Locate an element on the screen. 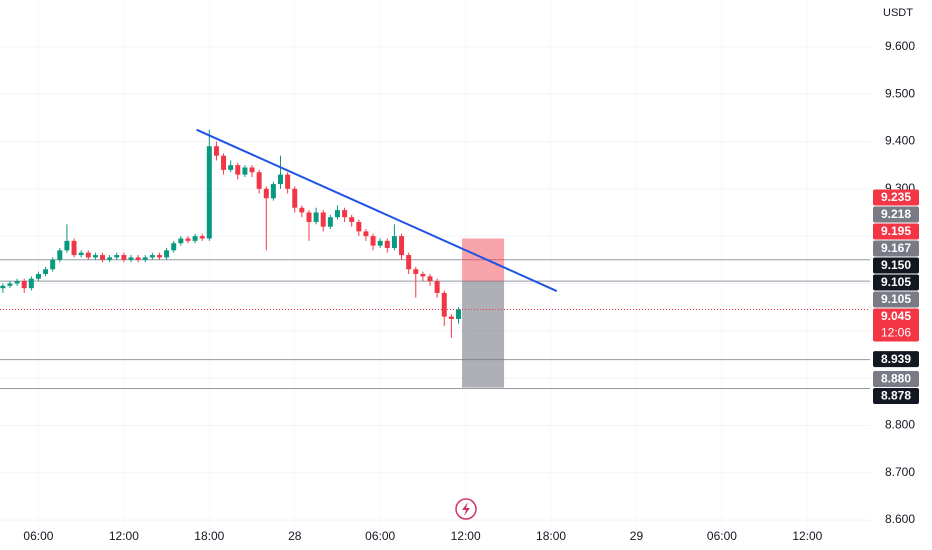  price-label: 8.878 is located at coordinates (896, 396).